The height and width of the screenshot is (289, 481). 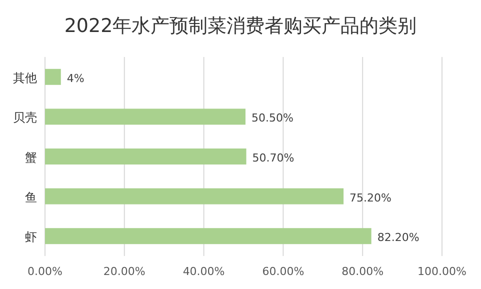 What do you see at coordinates (283, 271) in the screenshot?
I see `x-tick-label: 60.00%` at bounding box center [283, 271].